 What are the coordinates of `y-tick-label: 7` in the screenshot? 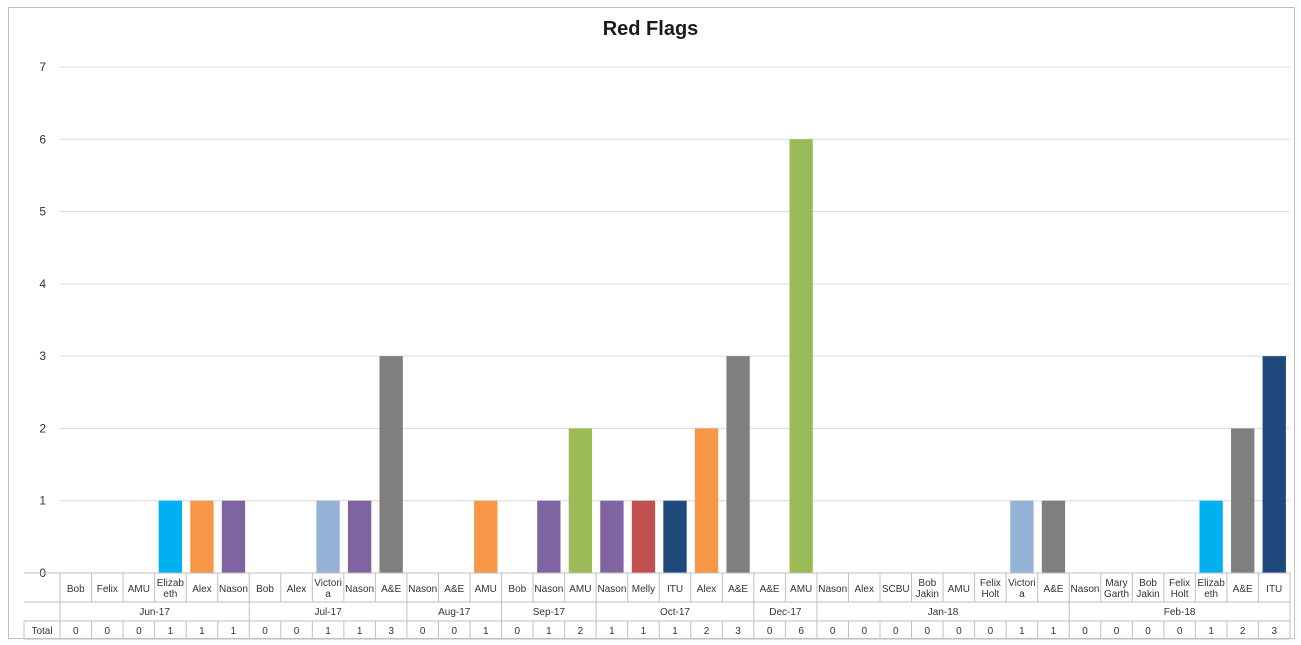 It's located at (42, 67).